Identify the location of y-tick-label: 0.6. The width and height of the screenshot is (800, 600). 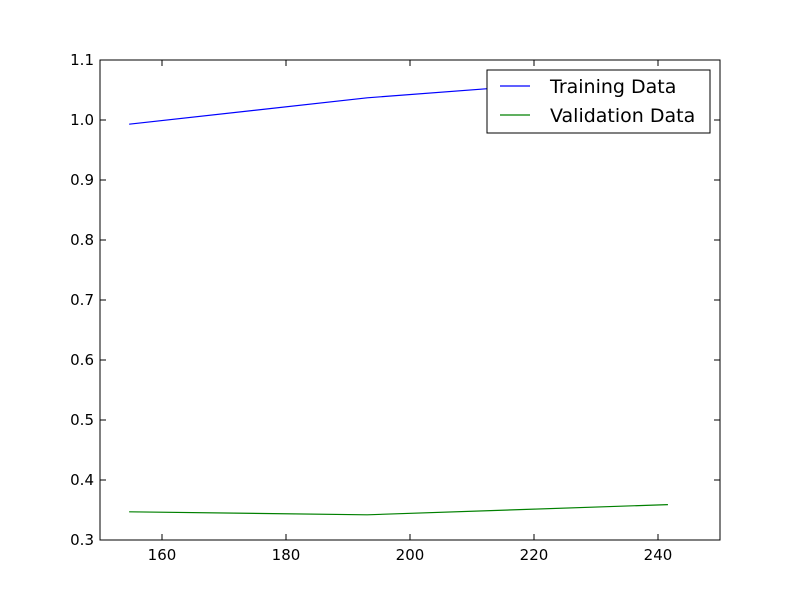
(82, 360).